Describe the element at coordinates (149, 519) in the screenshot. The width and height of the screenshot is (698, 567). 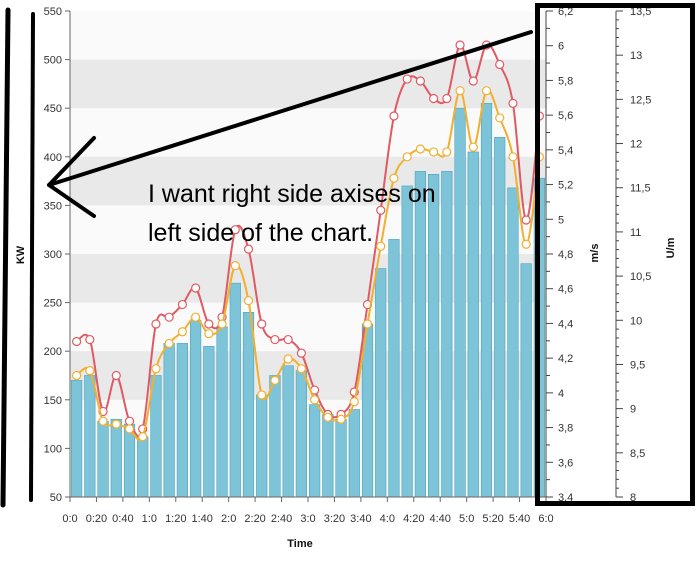
I see `x-axis-tick-label: 1:0` at that location.